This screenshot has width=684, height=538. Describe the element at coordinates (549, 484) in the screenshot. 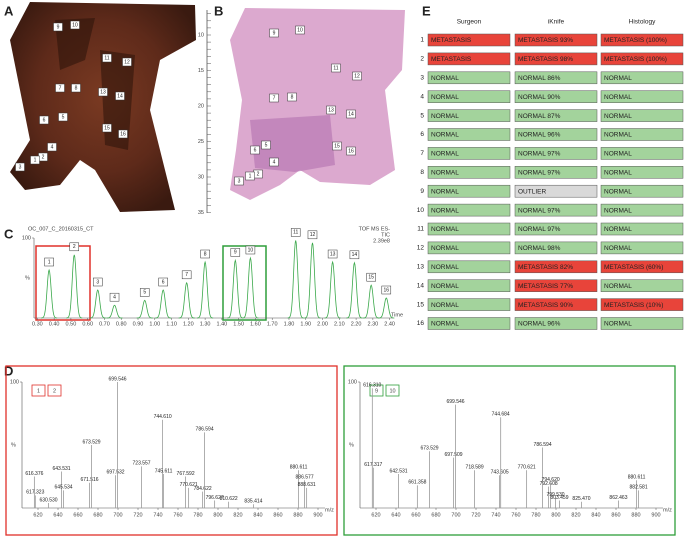

I see `peak-mz-label: 792.608` at that location.